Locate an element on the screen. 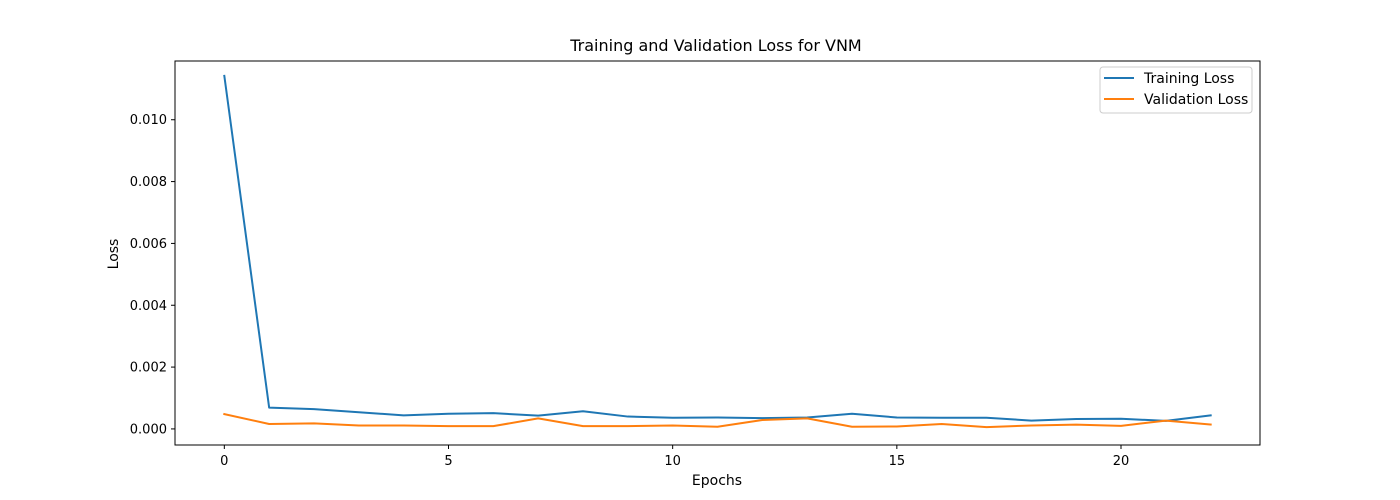 This screenshot has height=500, width=1400. legend: Training Loss Validation Loss is located at coordinates (1176, 90).